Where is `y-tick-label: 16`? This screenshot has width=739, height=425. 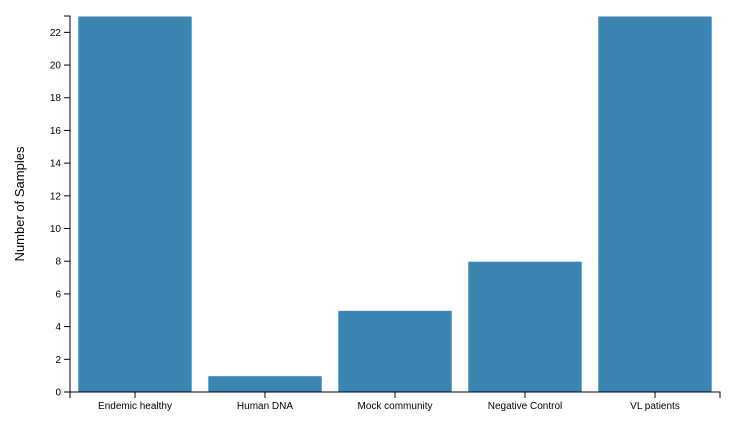 y-tick-label: 16 is located at coordinates (56, 131).